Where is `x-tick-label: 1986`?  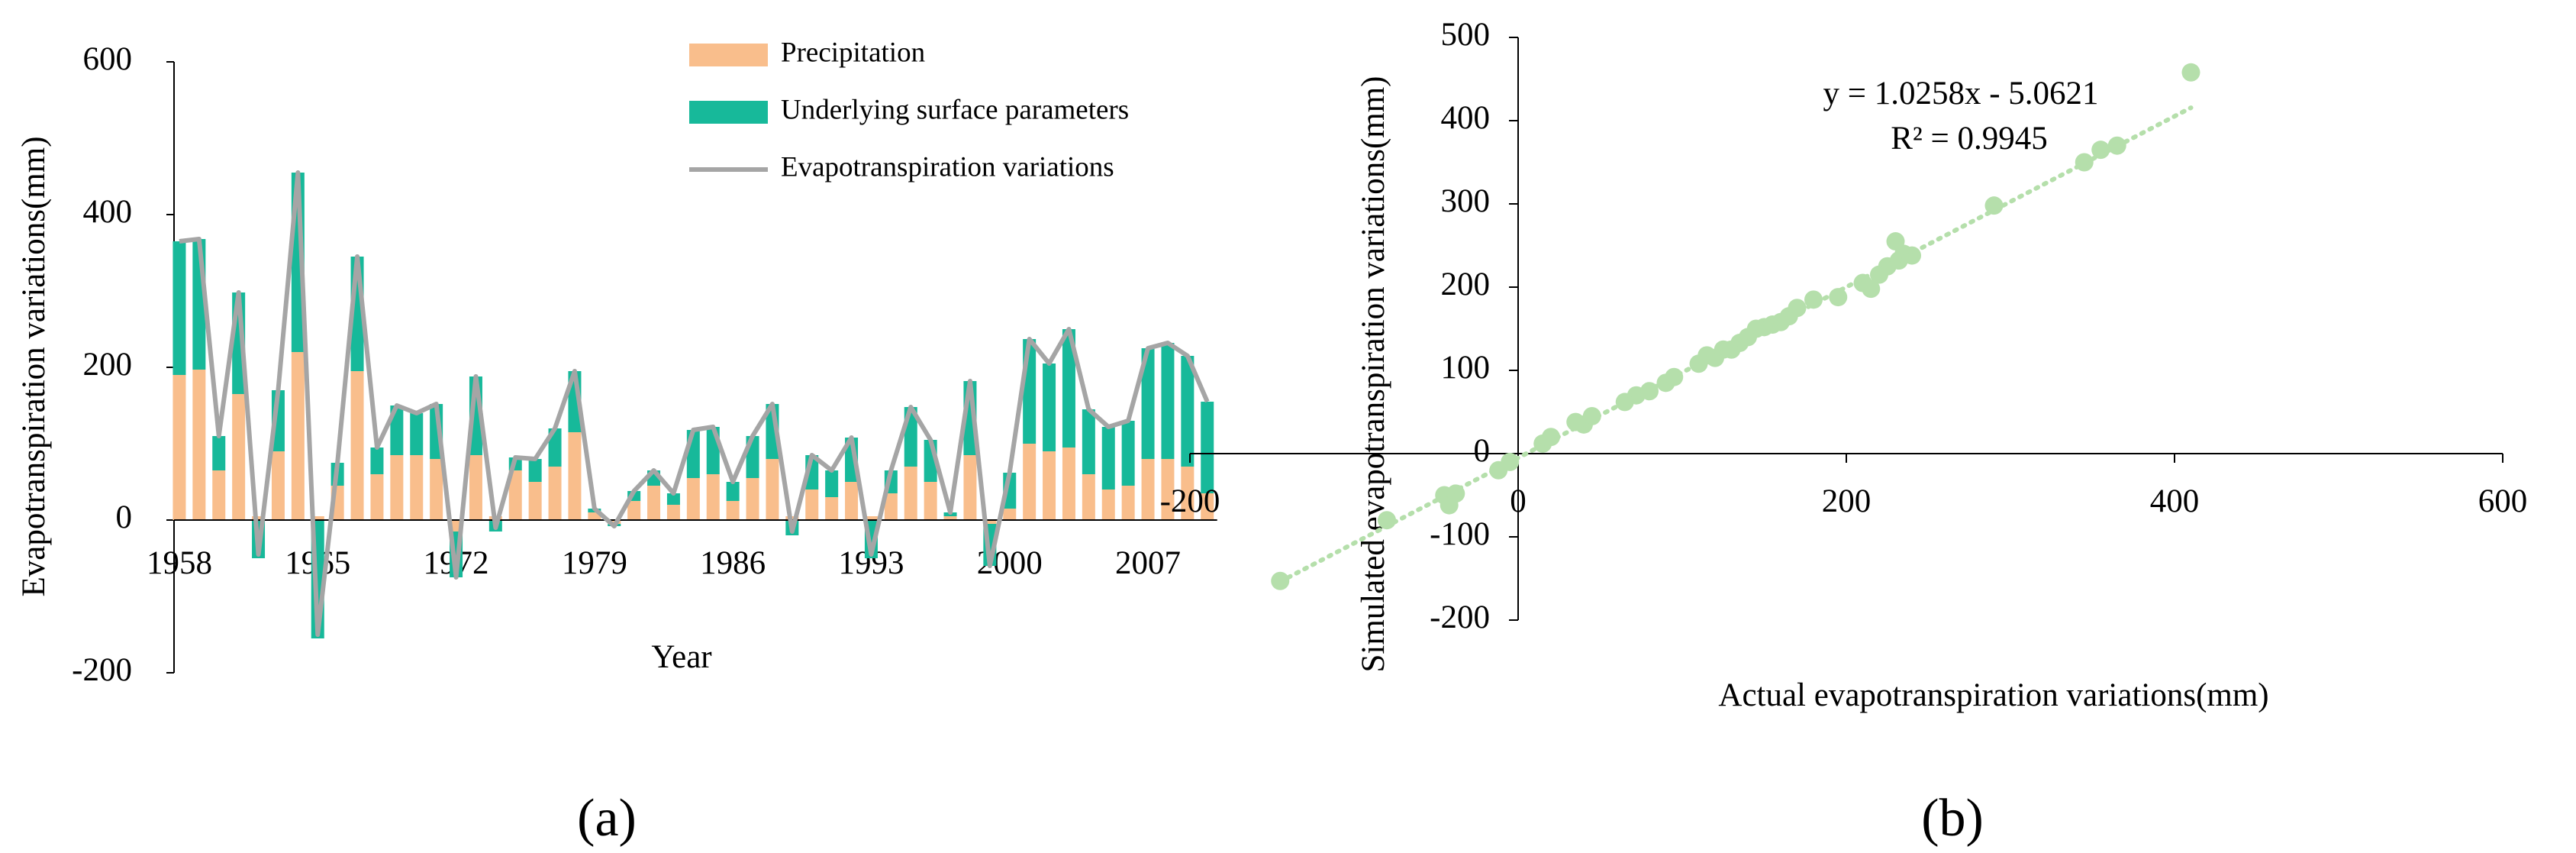
x-tick-label: 1986 is located at coordinates (733, 563).